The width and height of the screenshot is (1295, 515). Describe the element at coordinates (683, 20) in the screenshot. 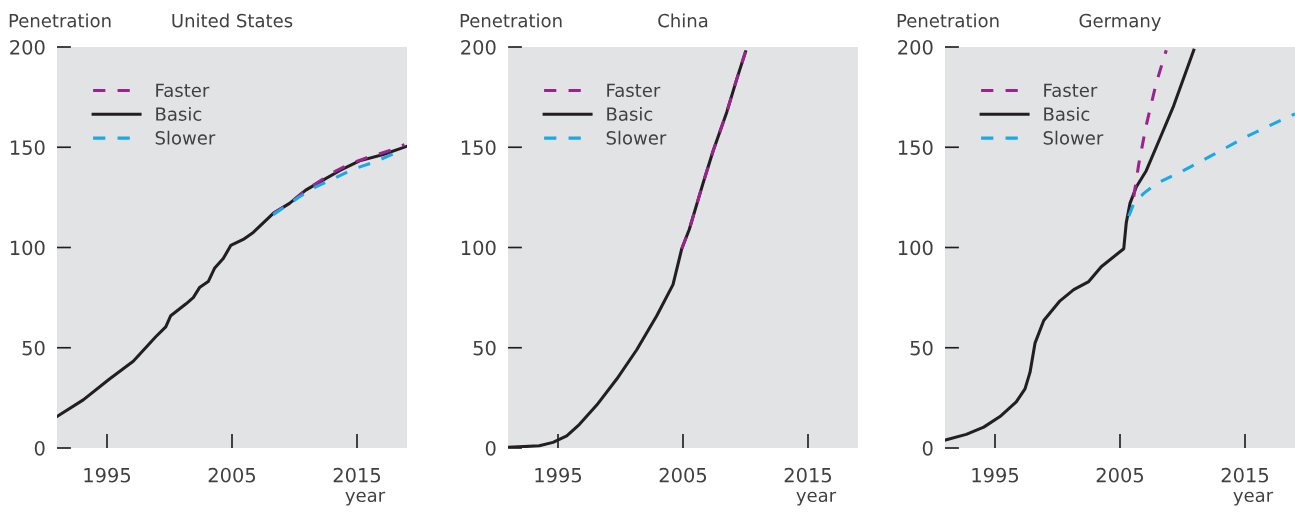

I see `chart-title: China` at that location.